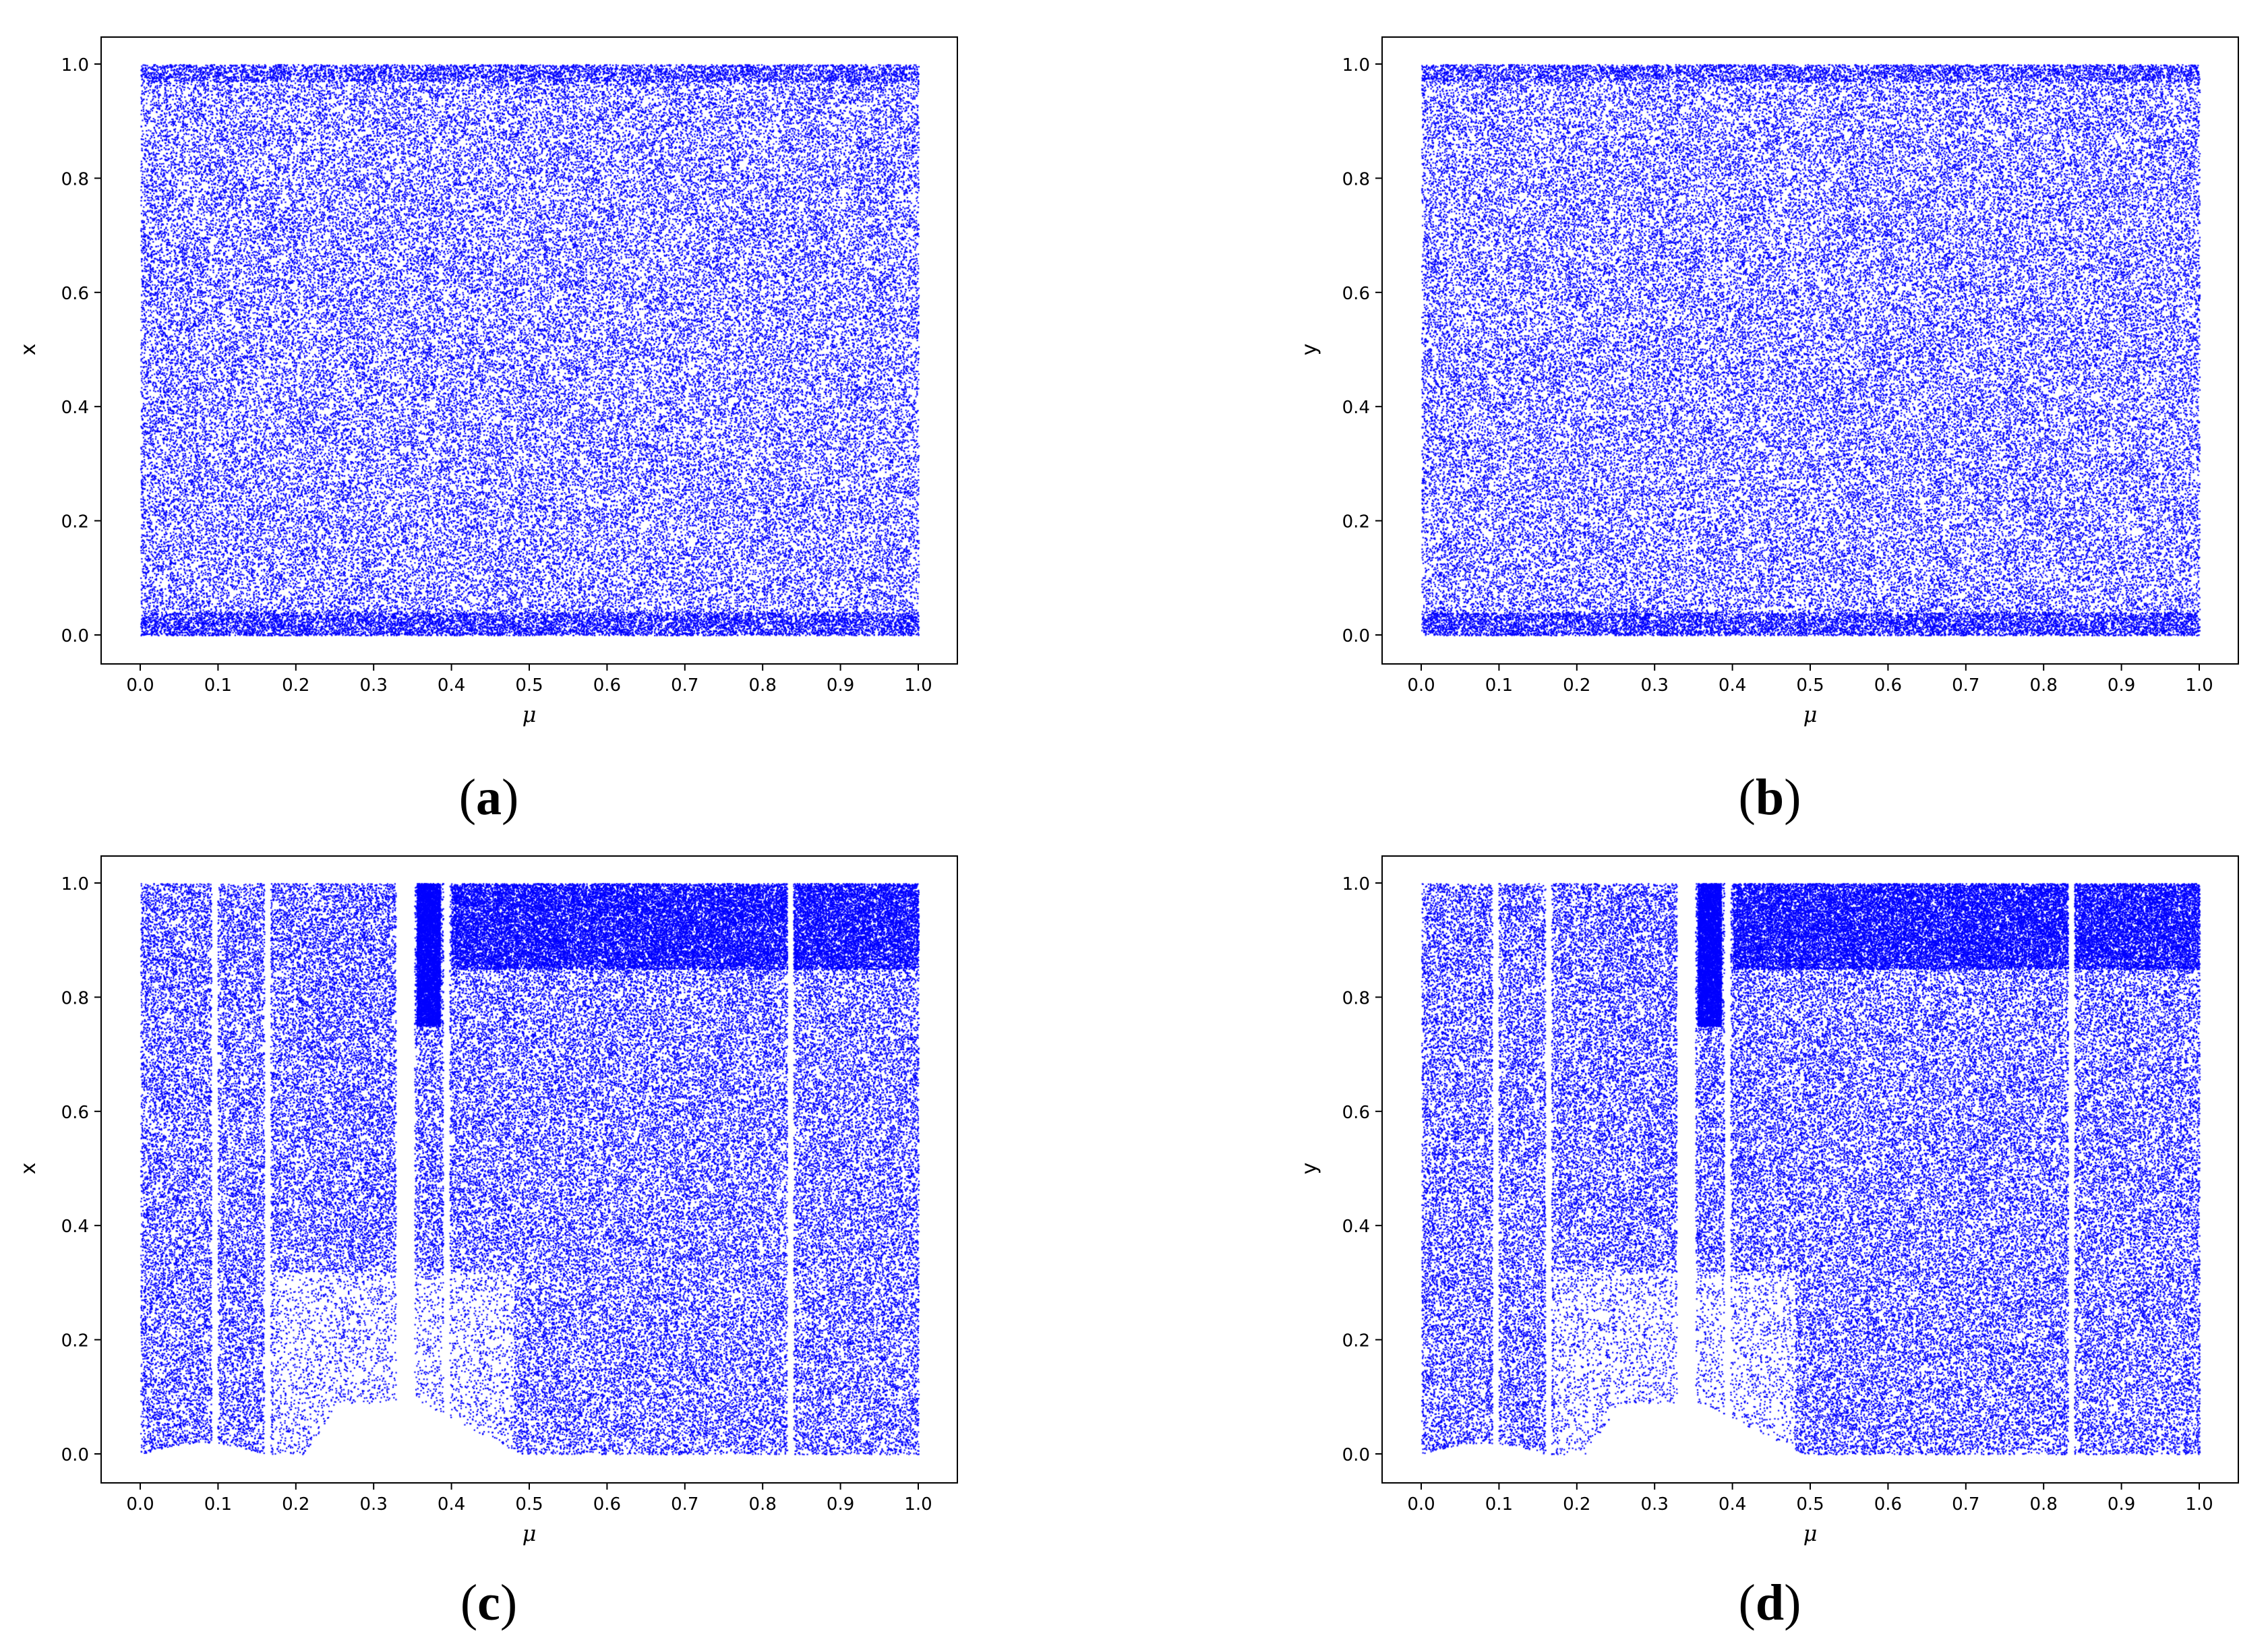 The width and height of the screenshot is (2268, 1646). Describe the element at coordinates (1769, 797) in the screenshot. I see `panel-b-caption: (b)` at that location.